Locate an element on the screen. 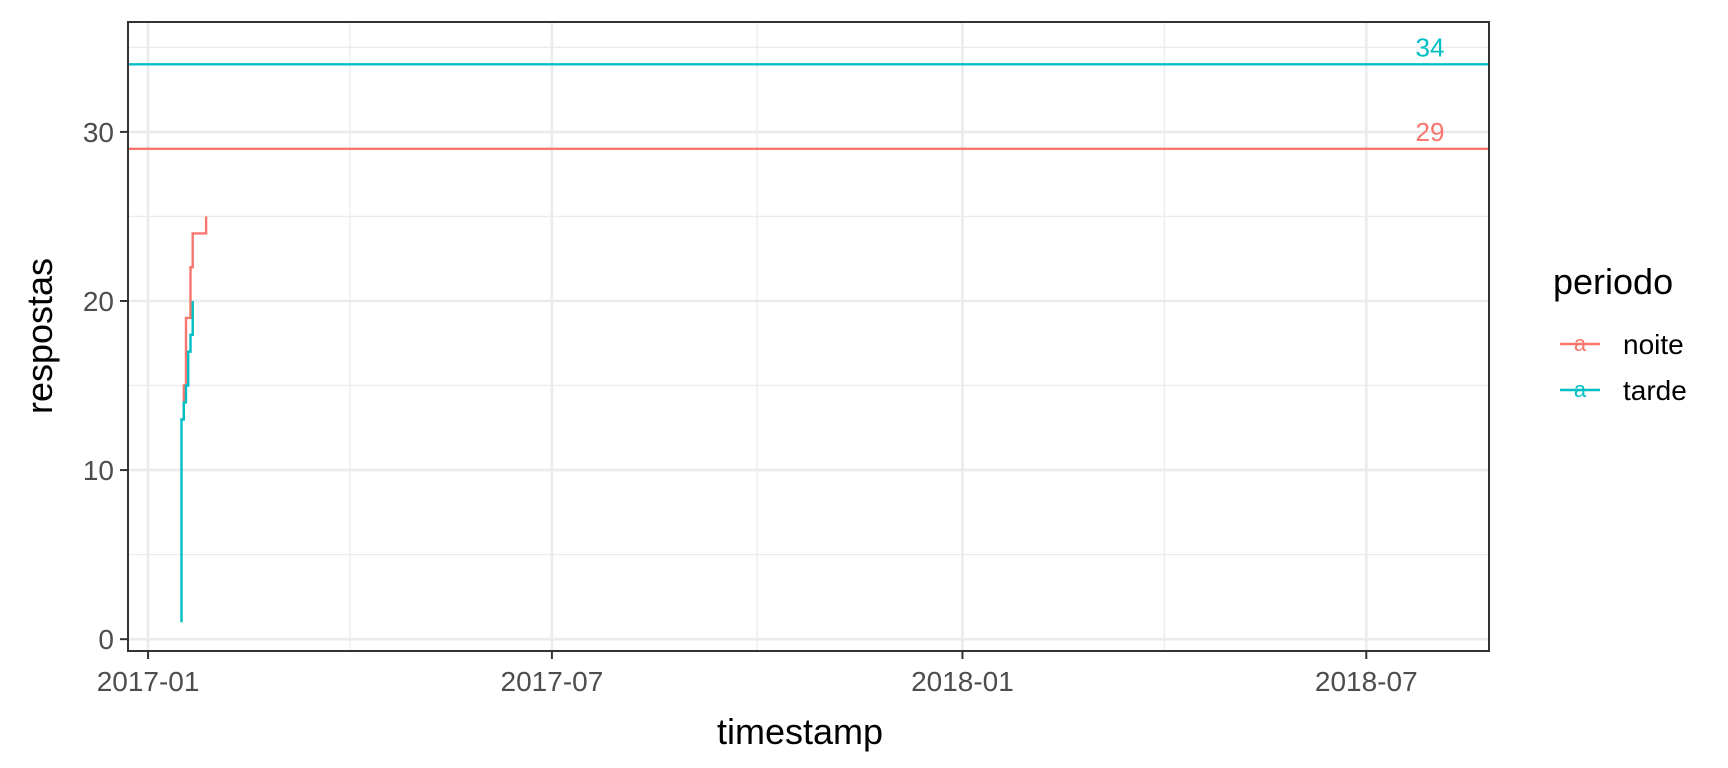 The image size is (1728, 768). legend-title: periodo is located at coordinates (1613, 281).